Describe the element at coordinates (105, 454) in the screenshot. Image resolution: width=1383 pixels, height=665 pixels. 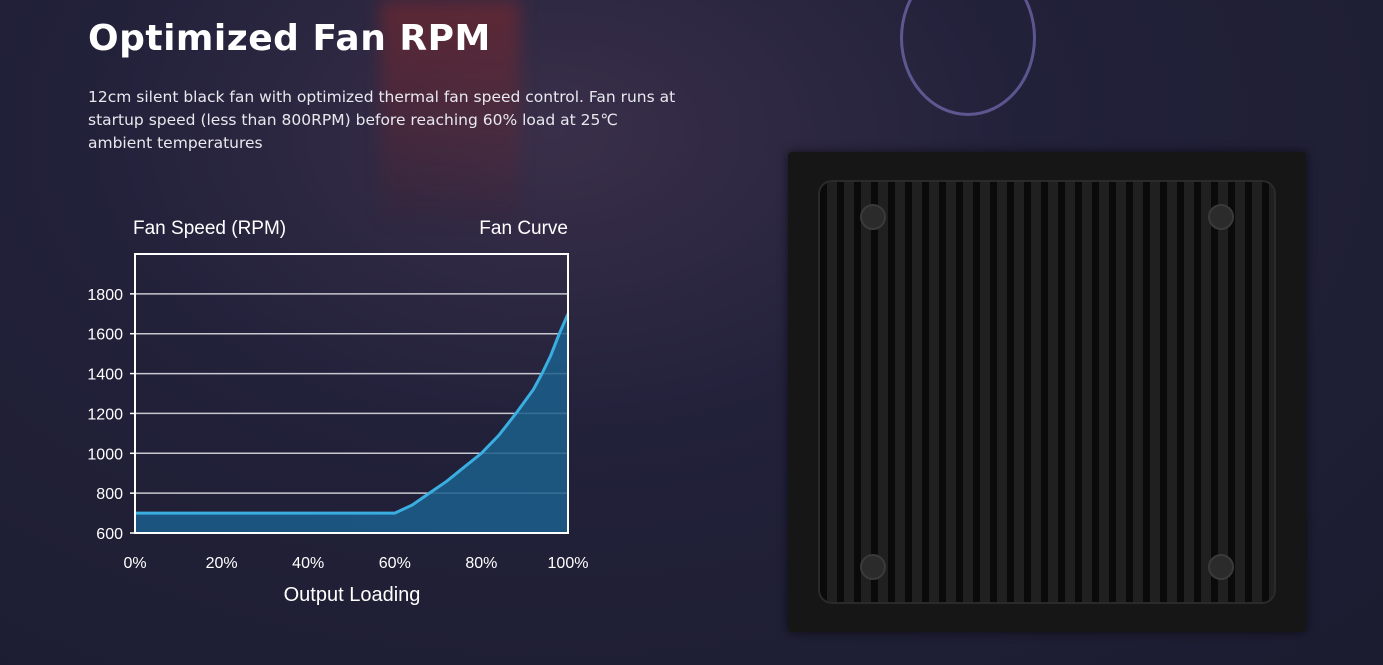
I see `y-tick-label: 1000` at that location.